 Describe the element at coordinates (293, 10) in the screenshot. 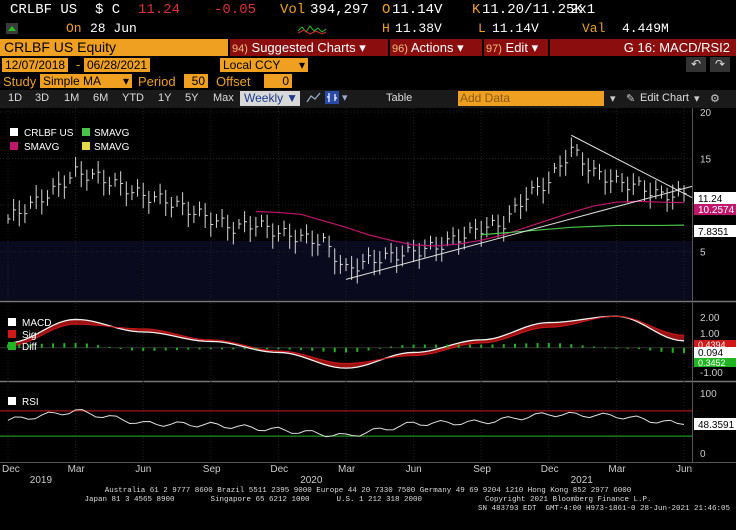

I see `volume-label: Vol` at that location.